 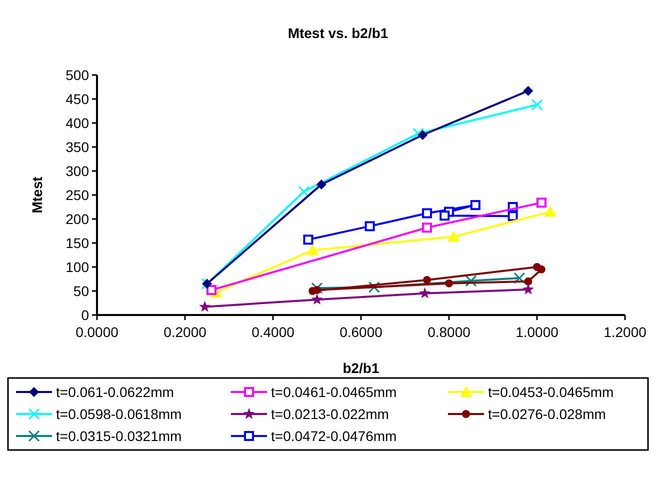 I want to click on legend-label: t=0.061-0.0622mm, so click(x=115, y=392).